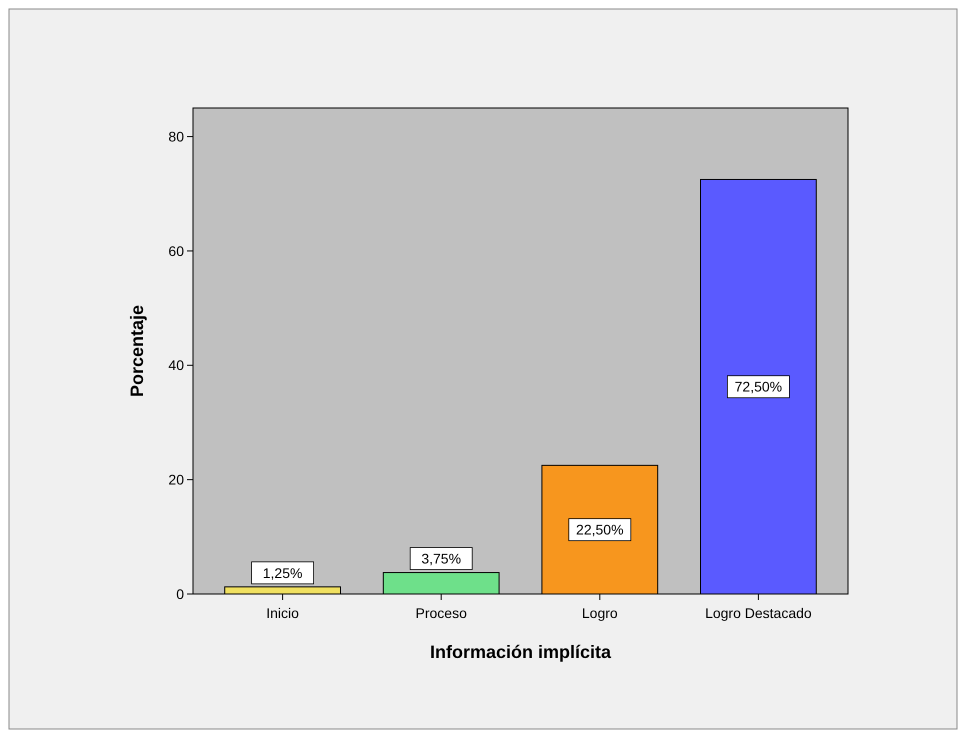  I want to click on data-label: 22,50%, so click(600, 530).